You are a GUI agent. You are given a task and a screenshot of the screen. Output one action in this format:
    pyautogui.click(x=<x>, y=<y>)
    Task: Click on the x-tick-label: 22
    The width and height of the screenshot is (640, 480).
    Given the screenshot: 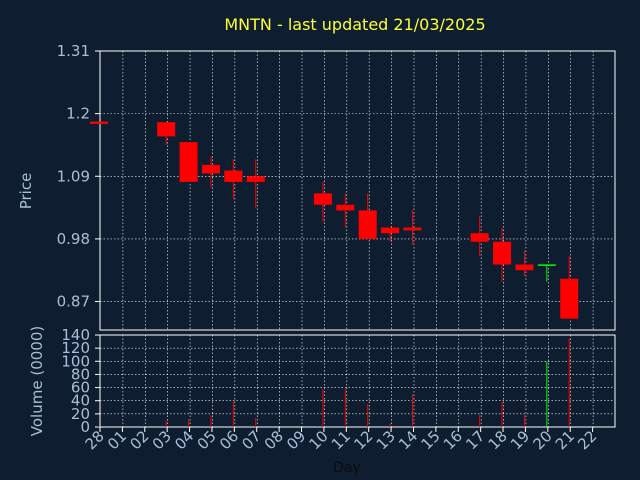 What is the action you would take?
    pyautogui.click(x=587, y=440)
    